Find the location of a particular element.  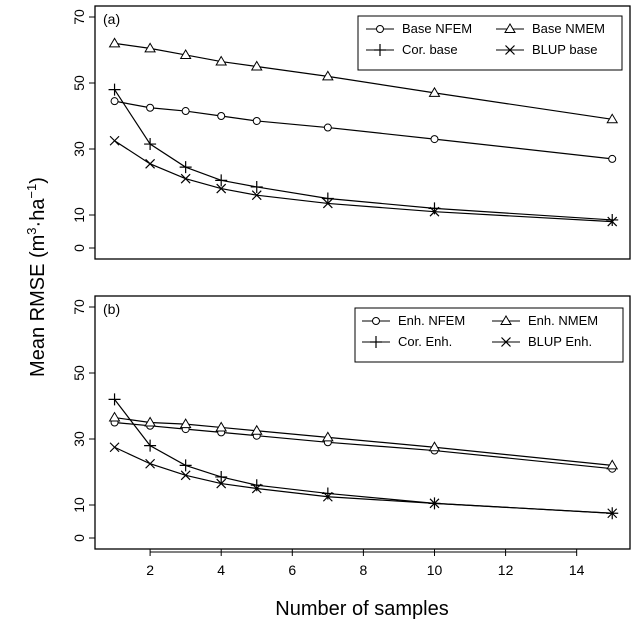

legend-label: Enh. NFEM is located at coordinates (431, 320).